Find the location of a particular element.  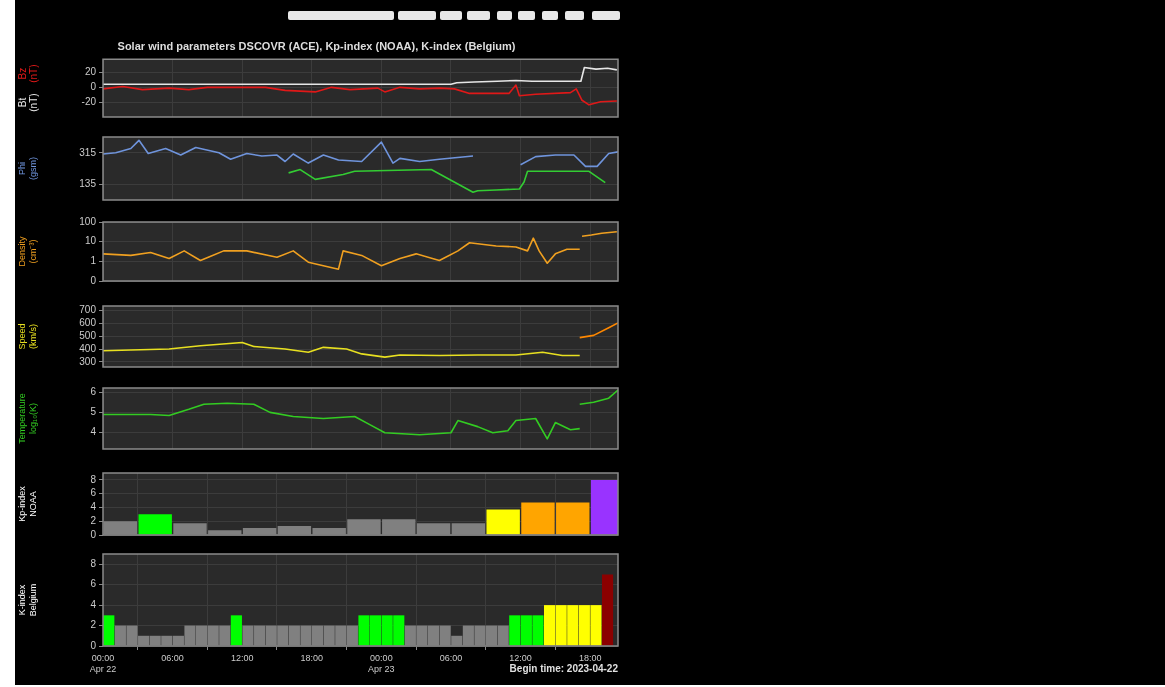

y-tick-label: -20 is located at coordinates (89, 102).